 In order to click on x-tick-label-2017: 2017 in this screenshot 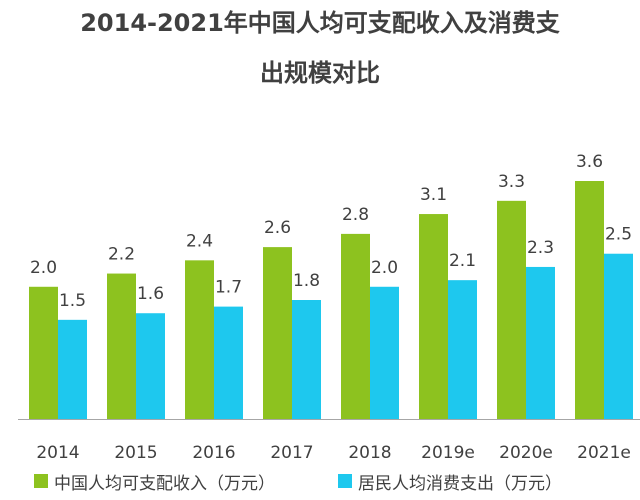, I will do `click(291, 453)`.